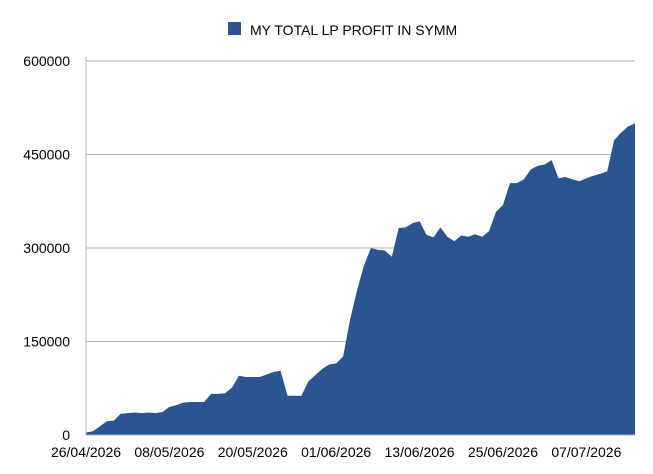  What do you see at coordinates (169, 452) in the screenshot?
I see `x-tick-label-1: 08/05/2026` at bounding box center [169, 452].